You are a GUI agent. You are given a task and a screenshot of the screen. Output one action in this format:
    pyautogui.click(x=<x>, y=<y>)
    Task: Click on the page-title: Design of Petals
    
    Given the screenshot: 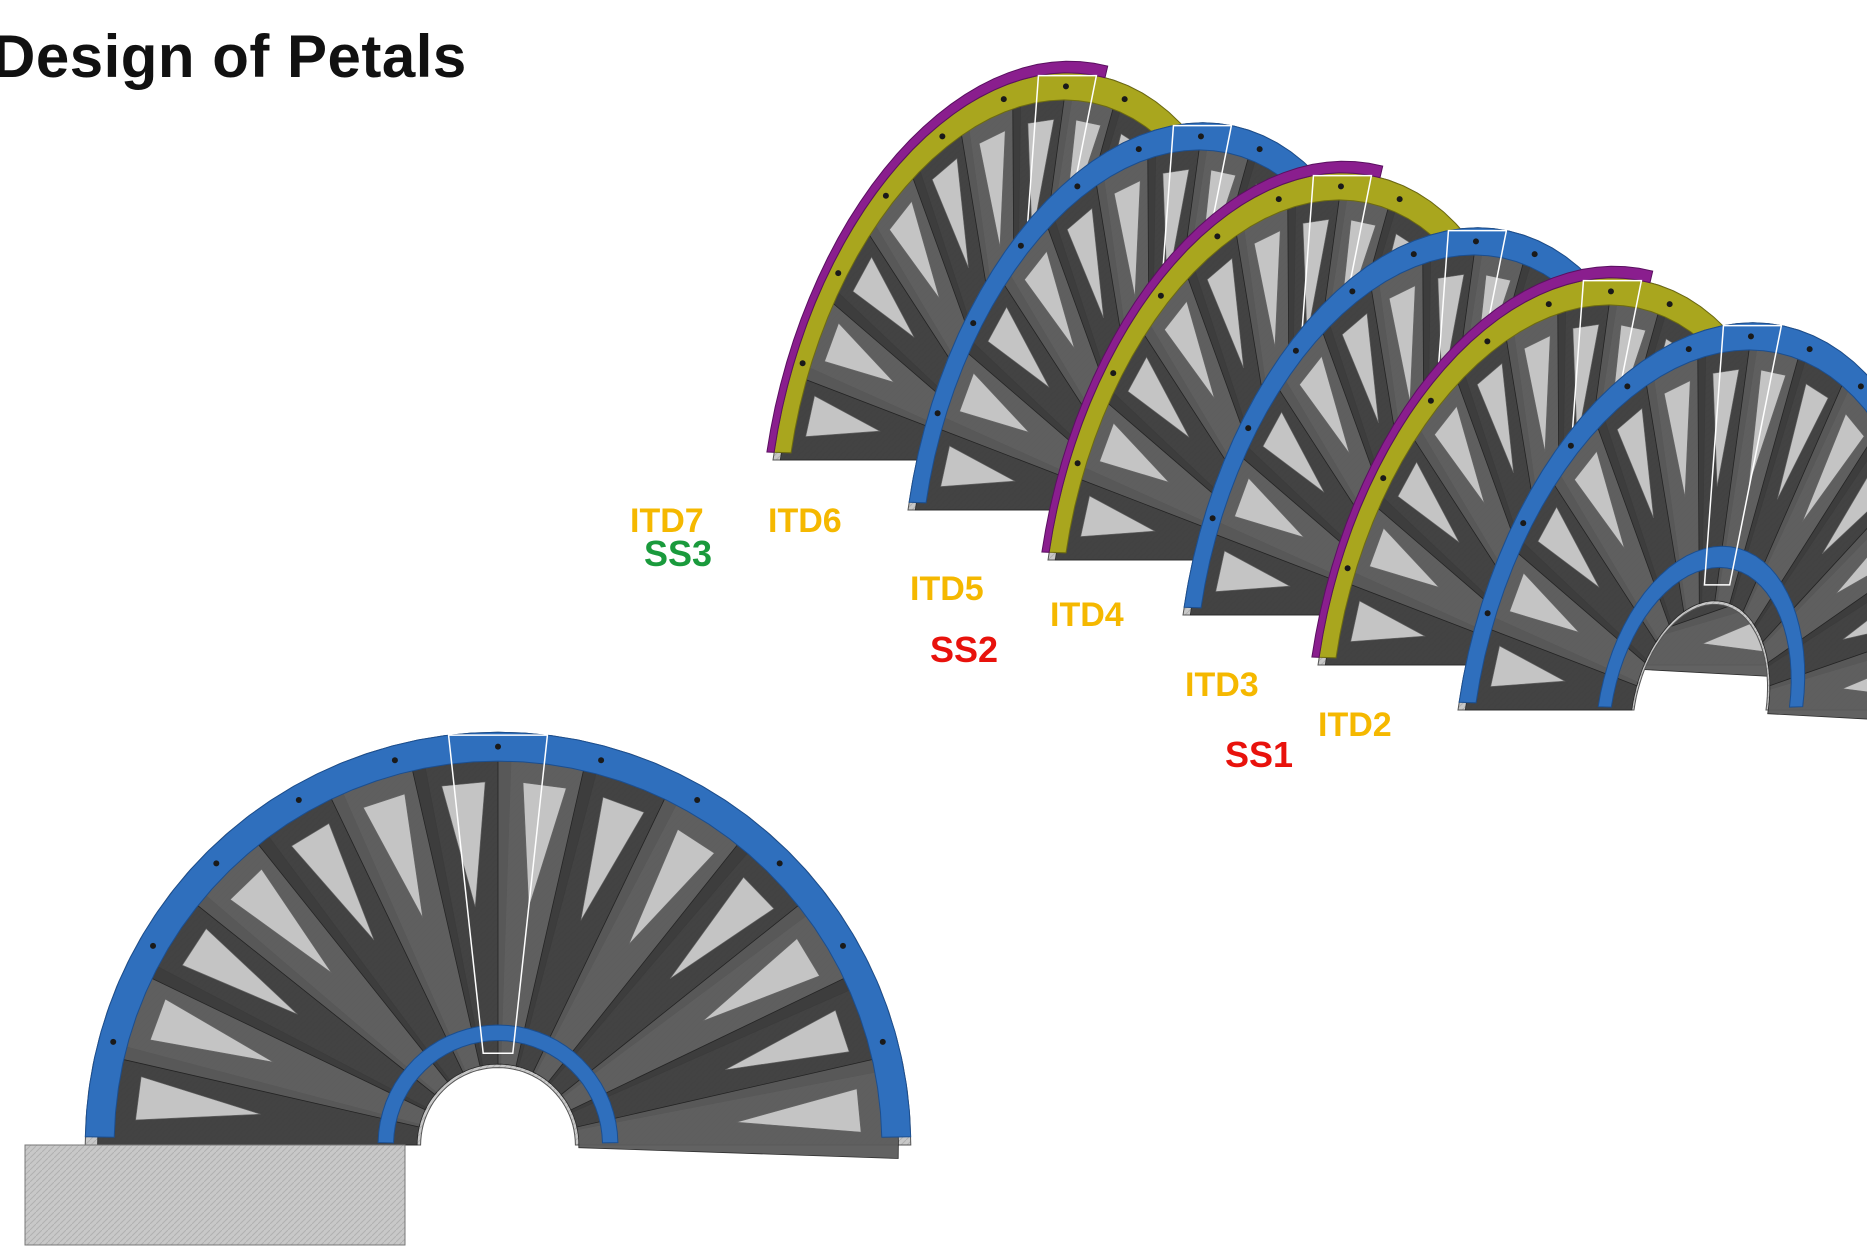 What is the action you would take?
    pyautogui.click(x=233, y=56)
    